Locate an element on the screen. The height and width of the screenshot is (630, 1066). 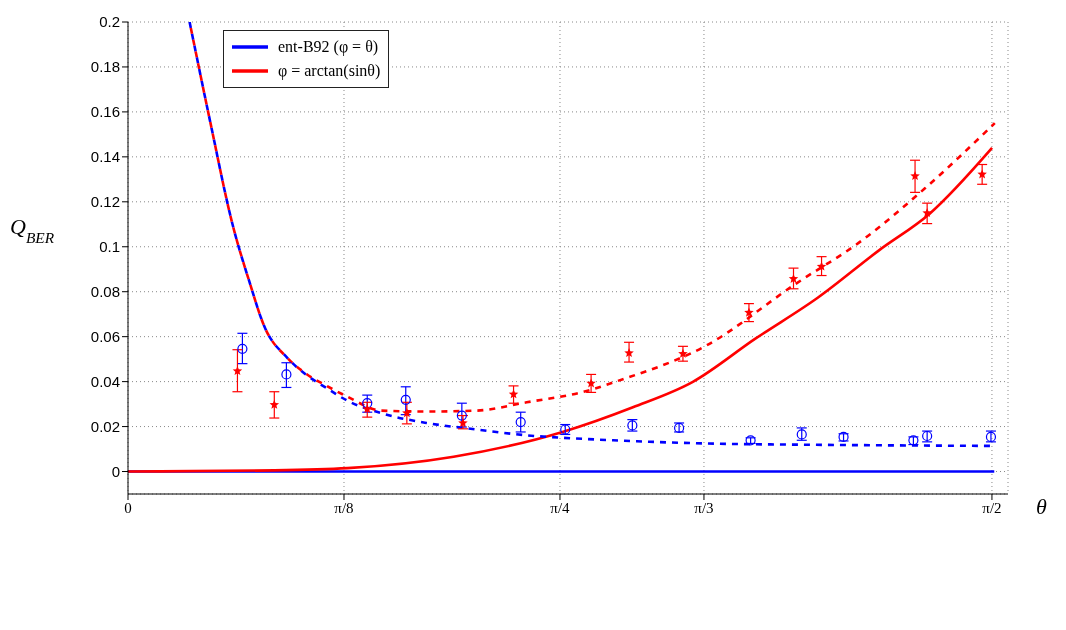
y-axis-title: Q$_{BER}$ is located at coordinates (32, 230).